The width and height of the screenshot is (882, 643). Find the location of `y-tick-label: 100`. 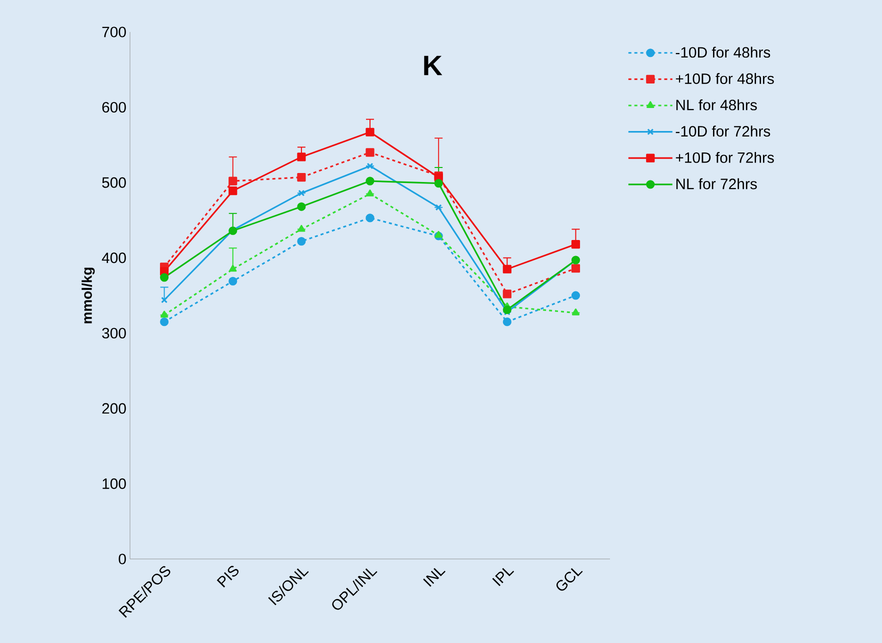

y-tick-label: 100 is located at coordinates (114, 483).